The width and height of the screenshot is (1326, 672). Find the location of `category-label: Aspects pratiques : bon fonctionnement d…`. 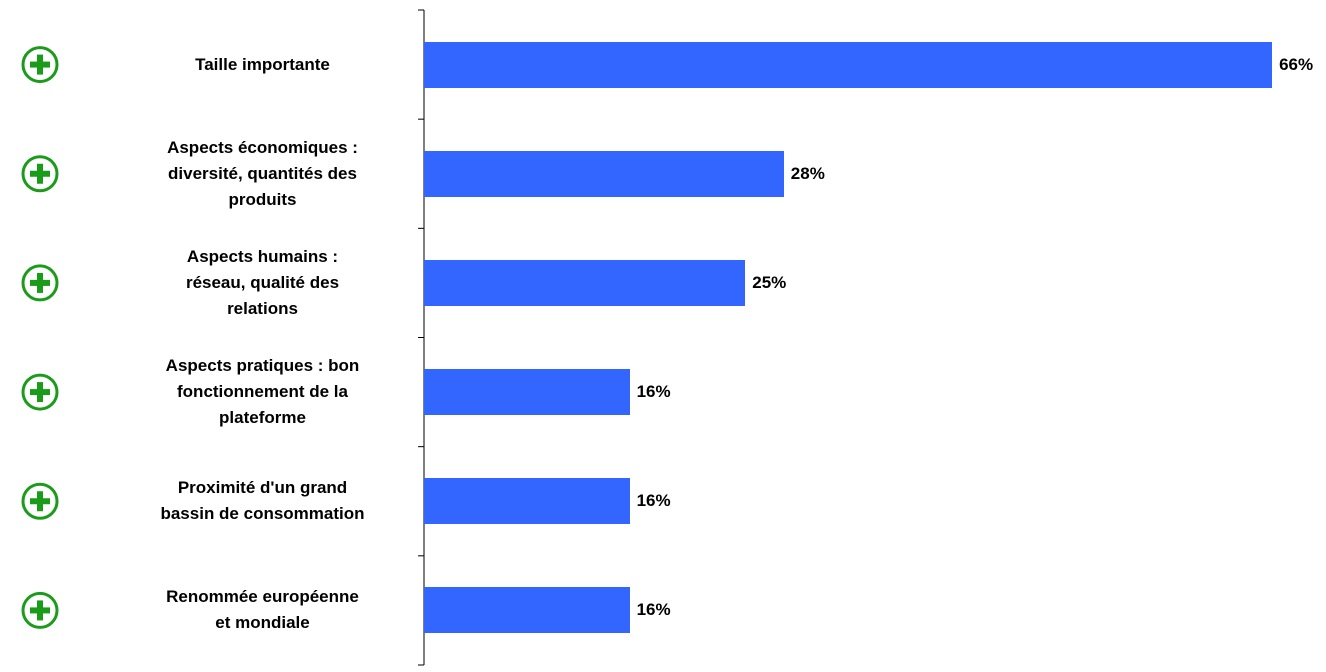

category-label: Aspects pratiques : bon fonctionnement d… is located at coordinates (262, 392).